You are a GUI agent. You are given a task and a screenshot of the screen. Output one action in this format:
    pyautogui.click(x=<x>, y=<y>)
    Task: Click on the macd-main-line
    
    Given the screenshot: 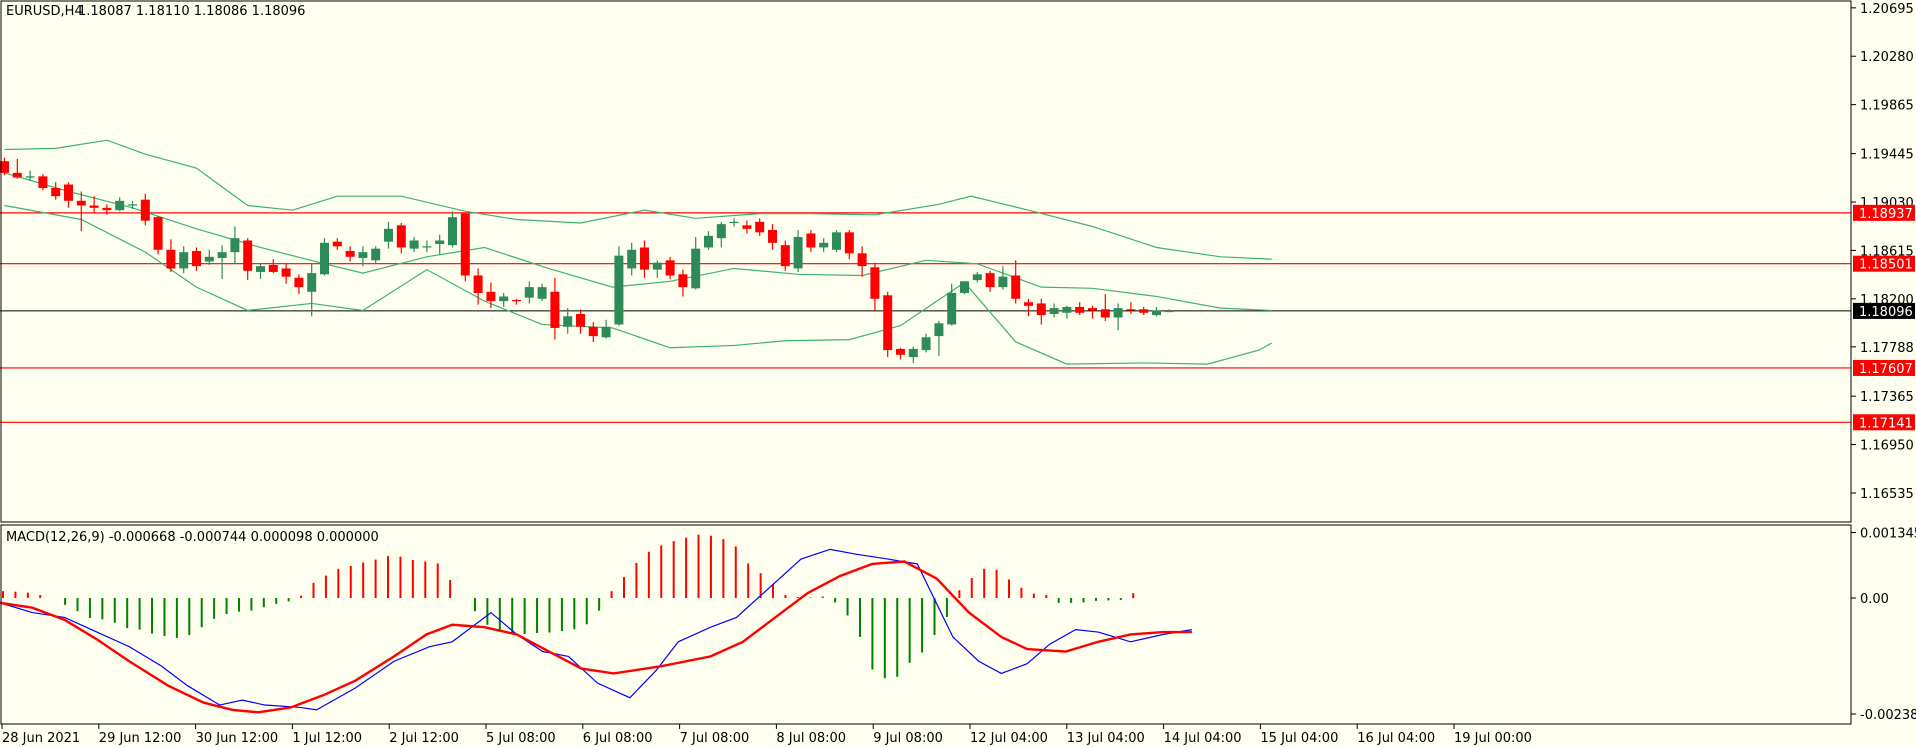 What is the action you would take?
    pyautogui.click(x=596, y=629)
    